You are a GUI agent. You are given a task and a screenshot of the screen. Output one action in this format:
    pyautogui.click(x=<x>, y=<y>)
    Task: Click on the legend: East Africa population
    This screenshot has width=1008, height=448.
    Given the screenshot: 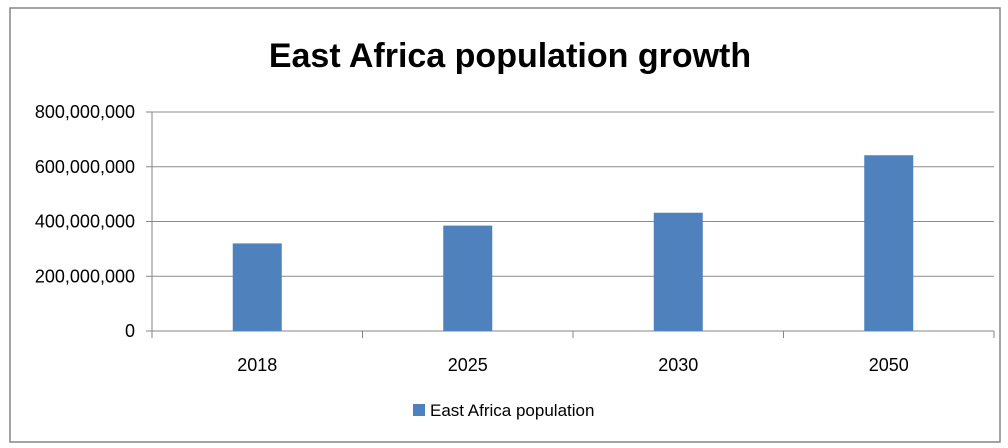 What is the action you would take?
    pyautogui.click(x=503, y=410)
    